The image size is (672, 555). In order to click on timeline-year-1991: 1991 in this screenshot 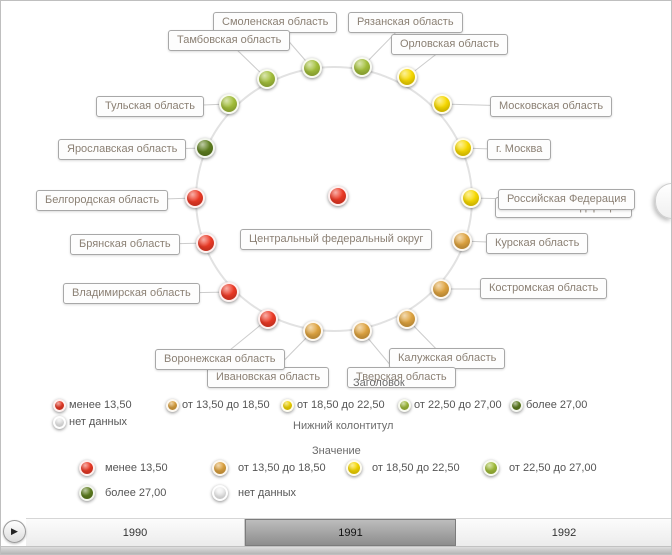, I will do `click(350, 532)`.